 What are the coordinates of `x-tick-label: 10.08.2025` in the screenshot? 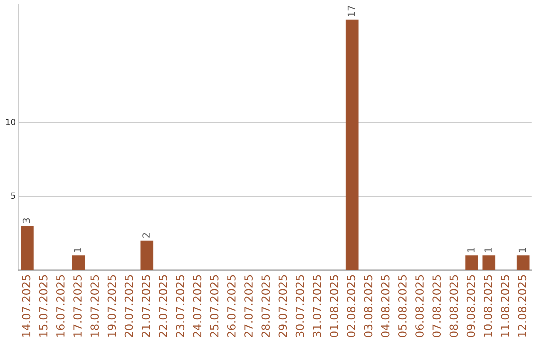 It's located at (488, 306).